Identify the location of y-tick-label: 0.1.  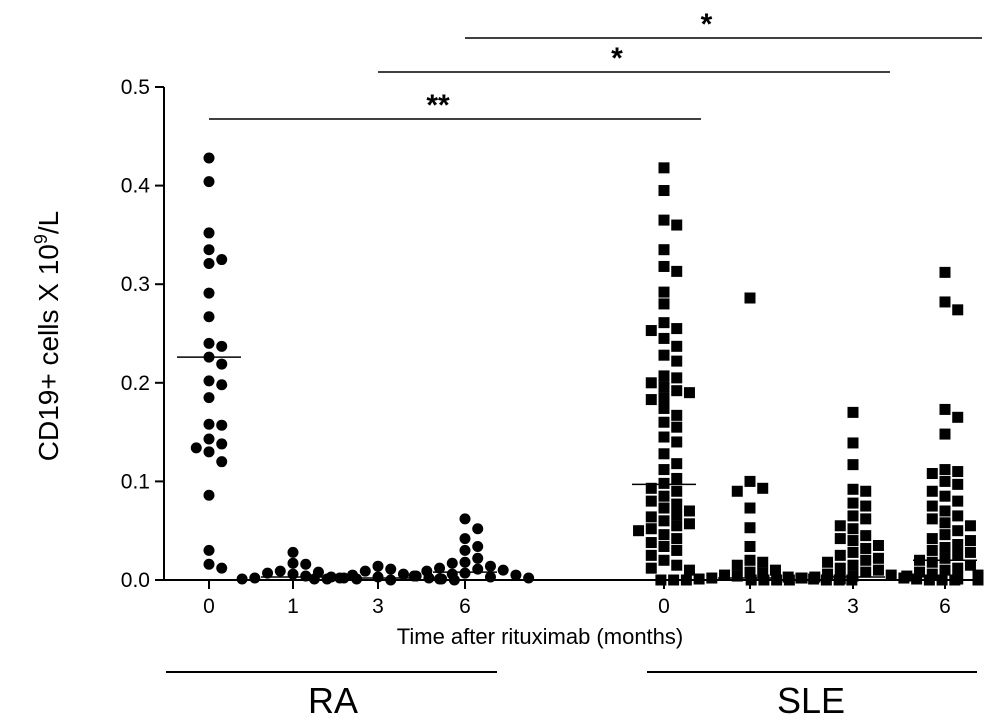
(135, 481).